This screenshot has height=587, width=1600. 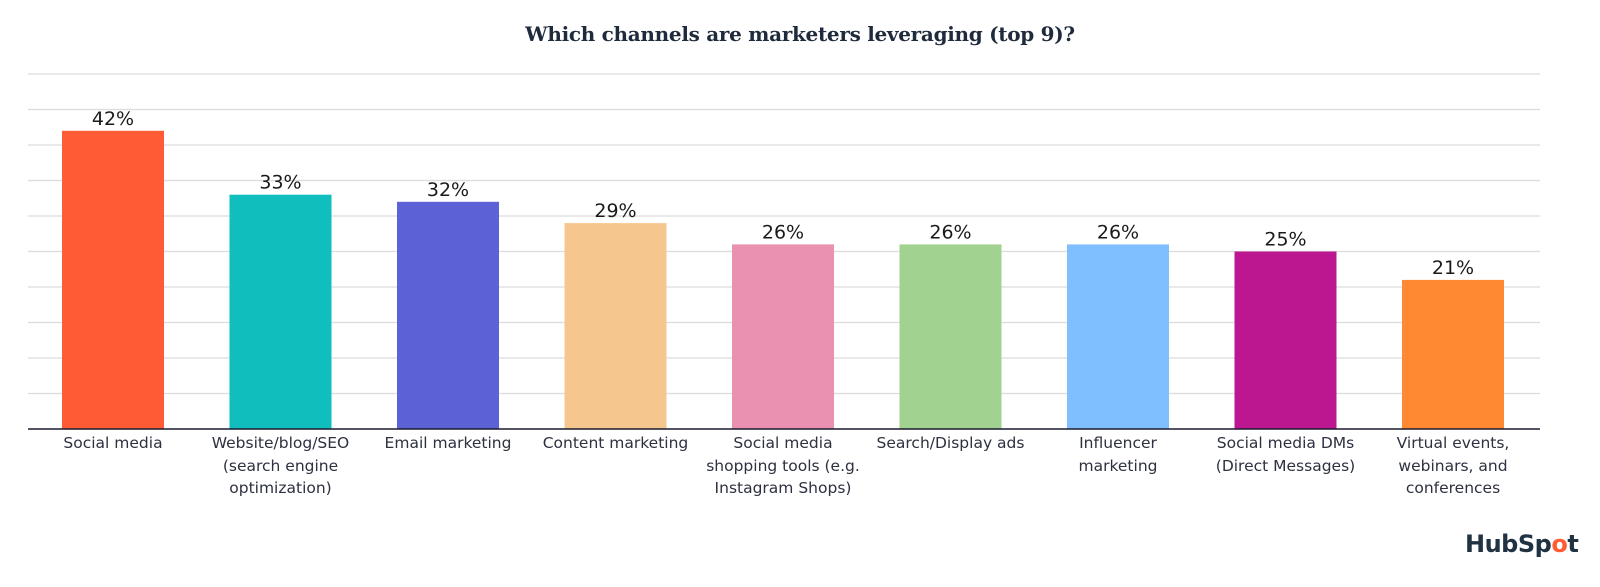 I want to click on logo-text: HubSp, so click(x=1508, y=544).